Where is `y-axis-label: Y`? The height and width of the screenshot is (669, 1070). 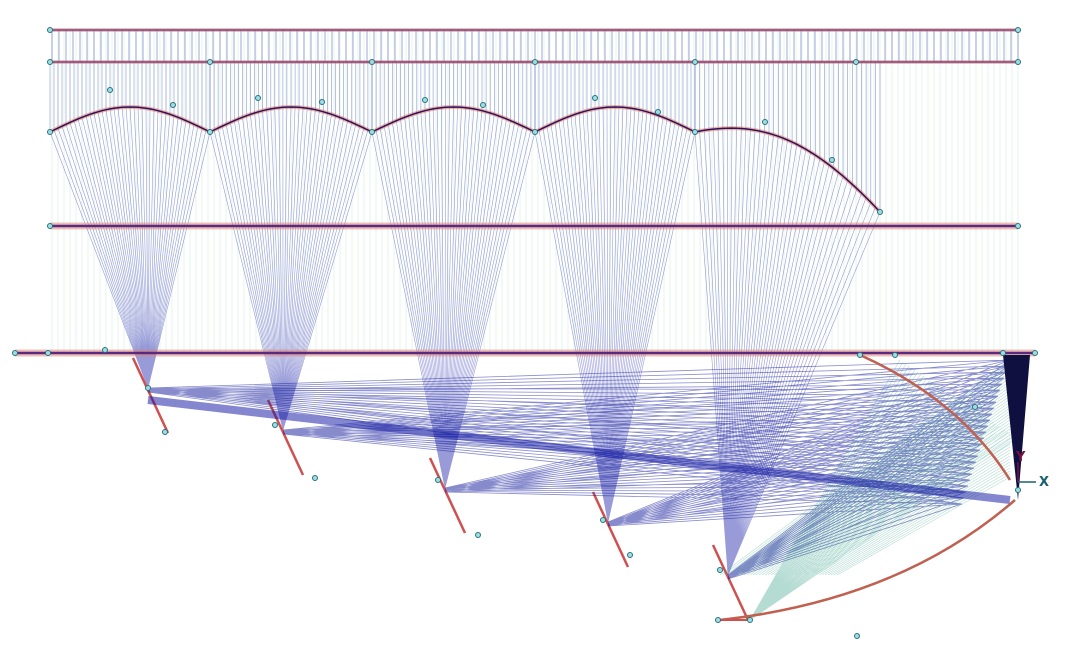 y-axis-label: Y is located at coordinates (1020, 457).